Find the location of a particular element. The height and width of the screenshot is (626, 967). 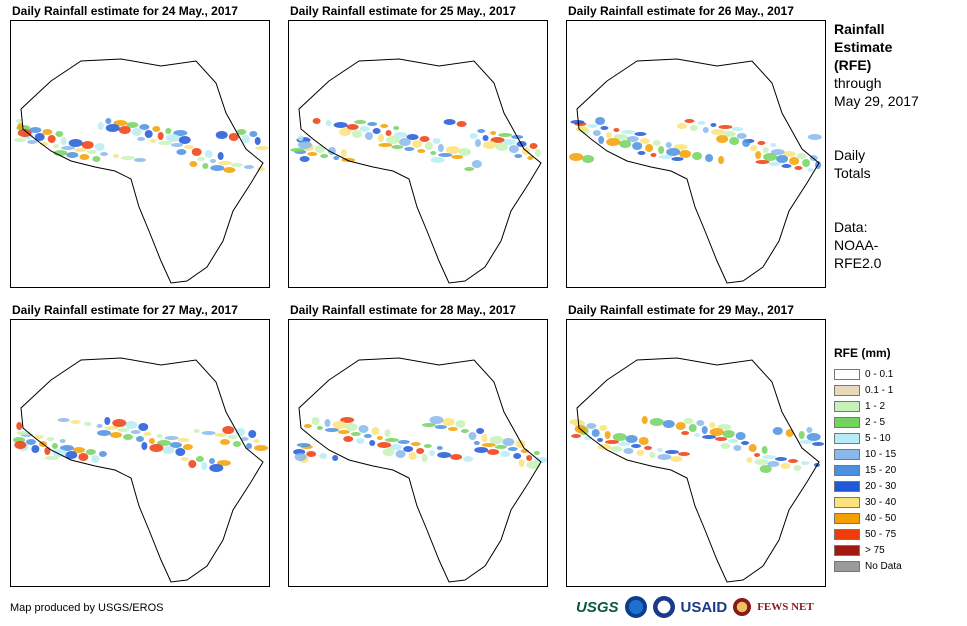

legend-item: 5 - 10 is located at coordinates (899, 438).